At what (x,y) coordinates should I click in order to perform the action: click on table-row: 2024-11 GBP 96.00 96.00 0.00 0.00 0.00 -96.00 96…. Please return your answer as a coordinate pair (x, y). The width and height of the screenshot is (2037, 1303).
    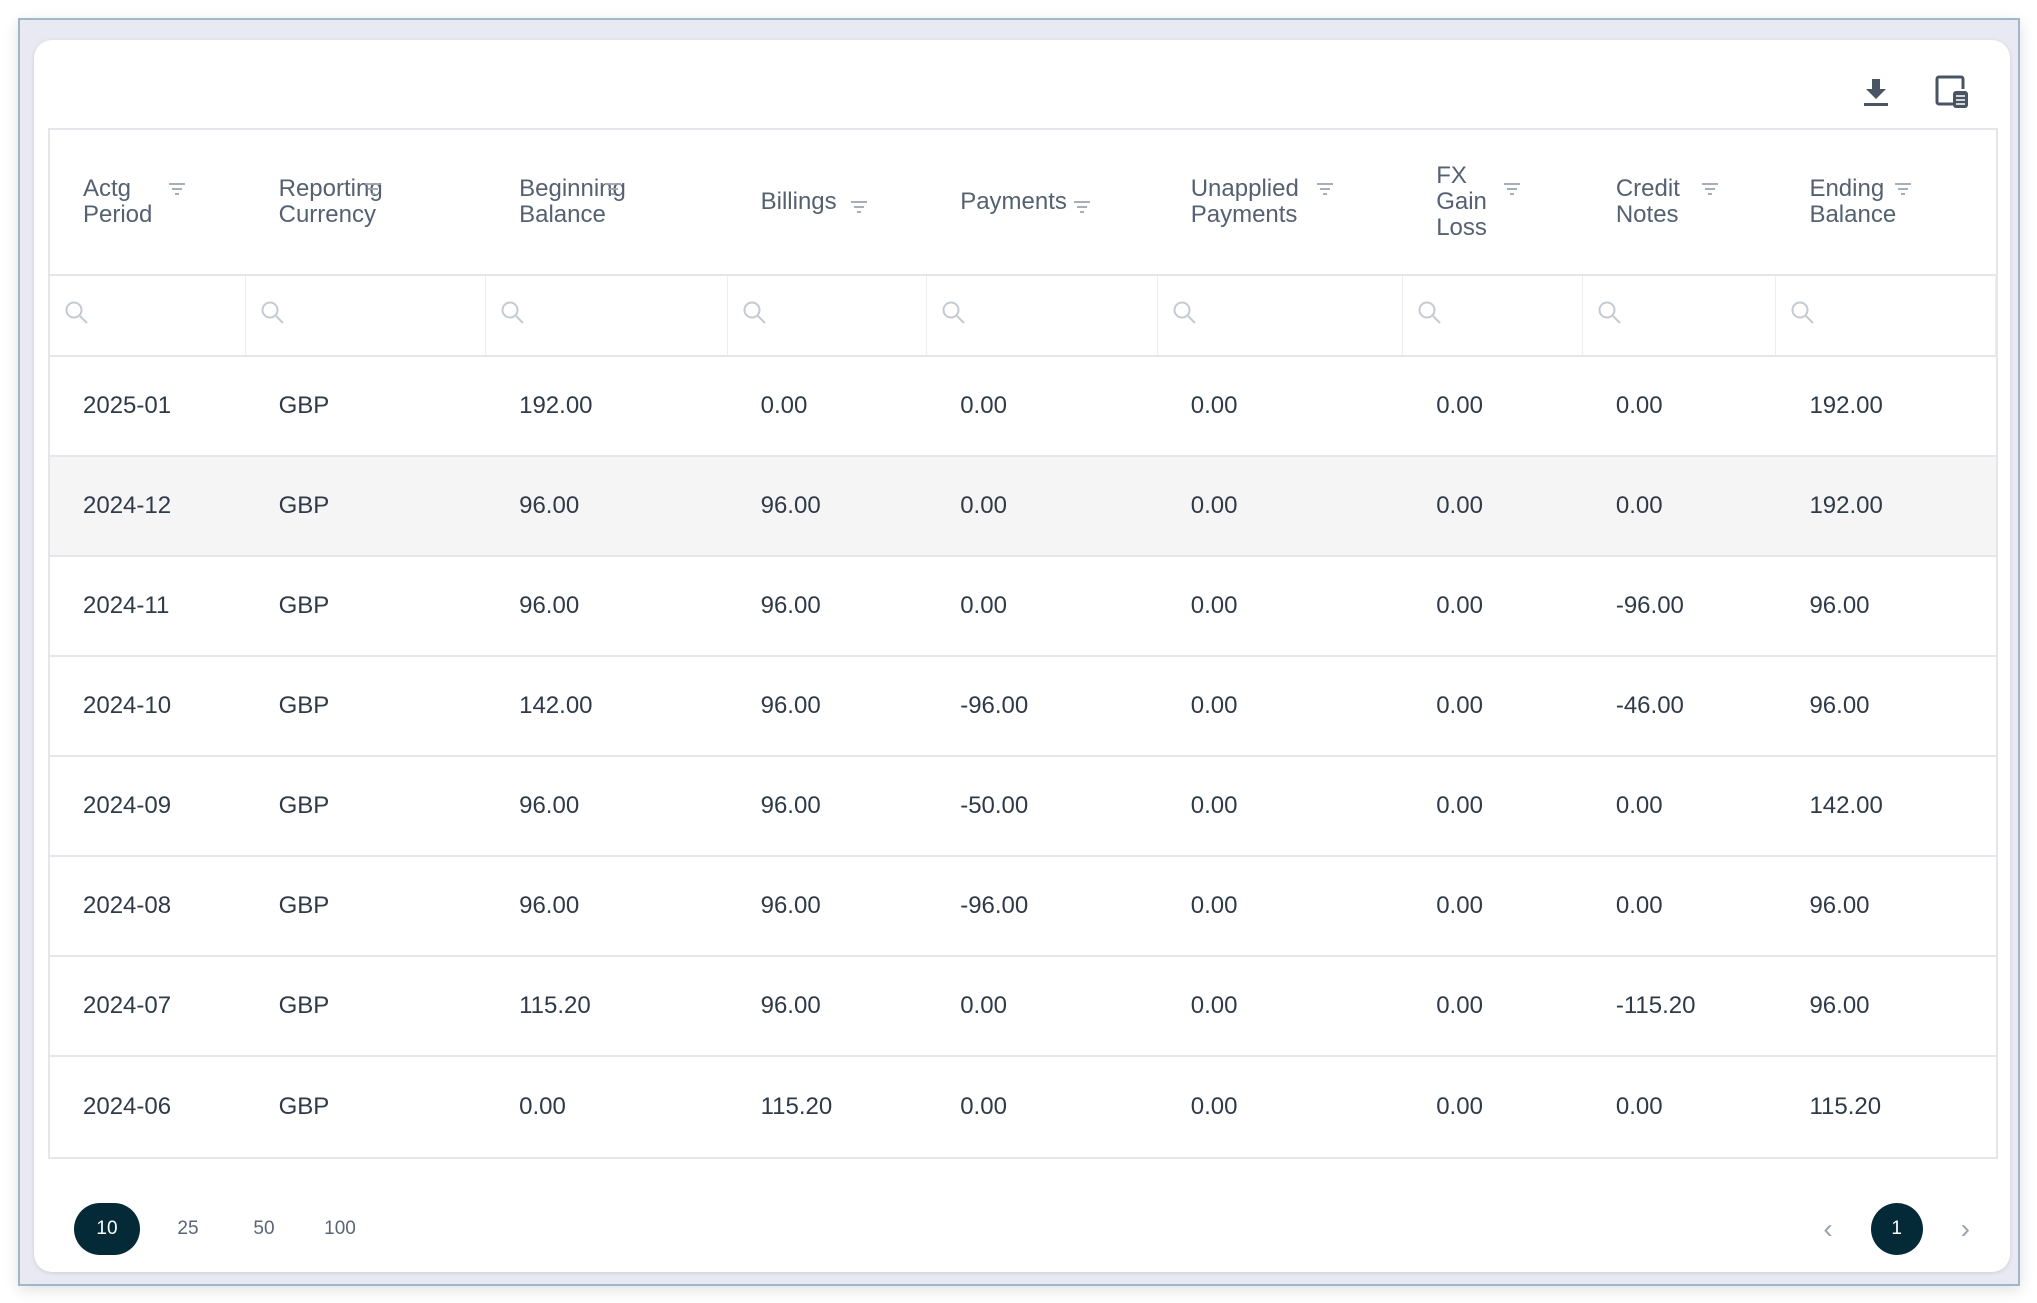
    Looking at the image, I should click on (1023, 607).